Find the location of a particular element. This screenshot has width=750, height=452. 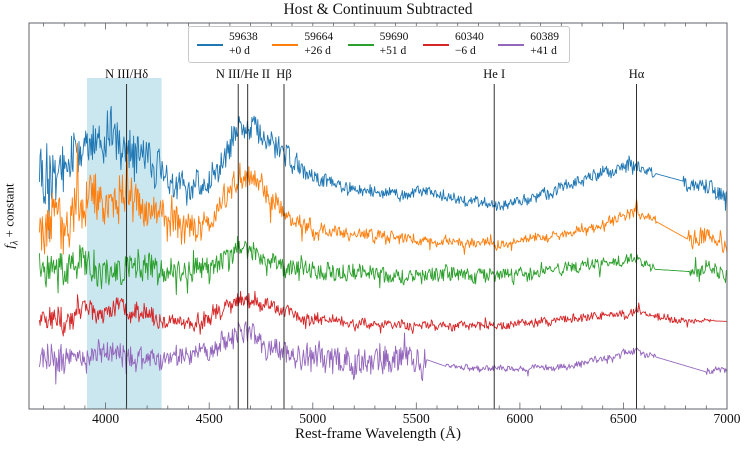

legend-label-phase: +26 d is located at coordinates (317, 50).